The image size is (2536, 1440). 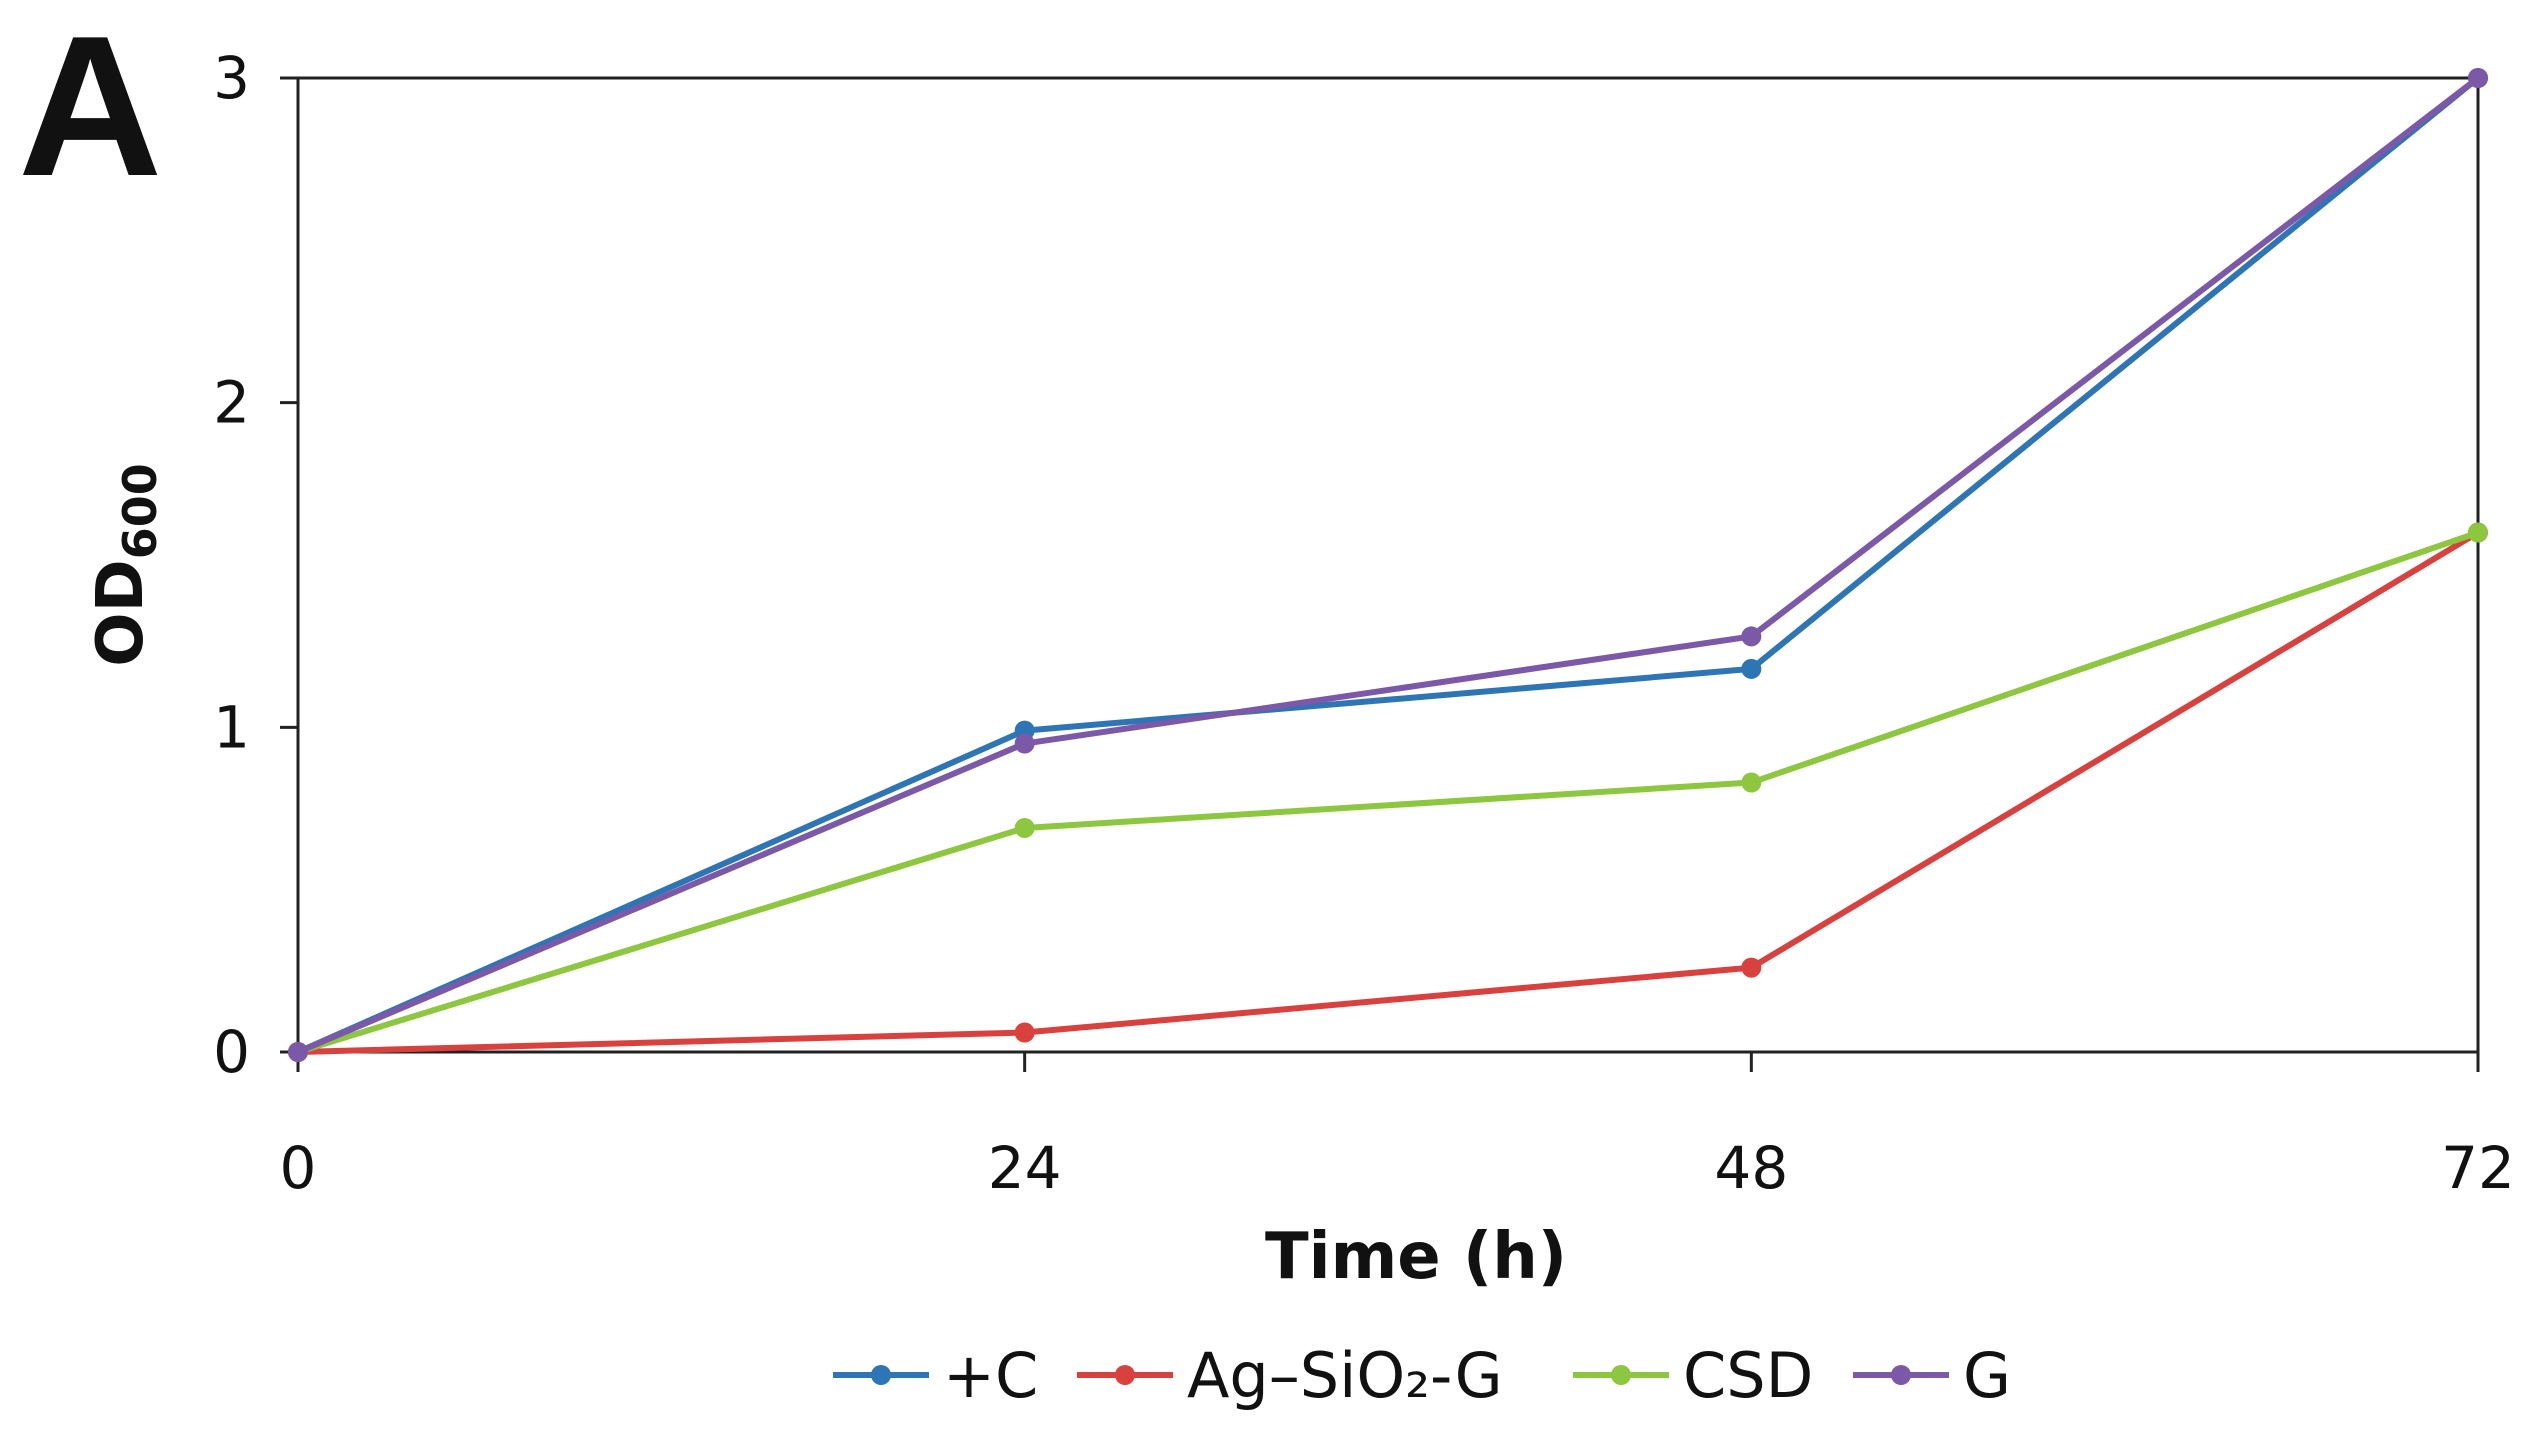 What do you see at coordinates (231, 727) in the screenshot?
I see `y-tick-label: 1` at bounding box center [231, 727].